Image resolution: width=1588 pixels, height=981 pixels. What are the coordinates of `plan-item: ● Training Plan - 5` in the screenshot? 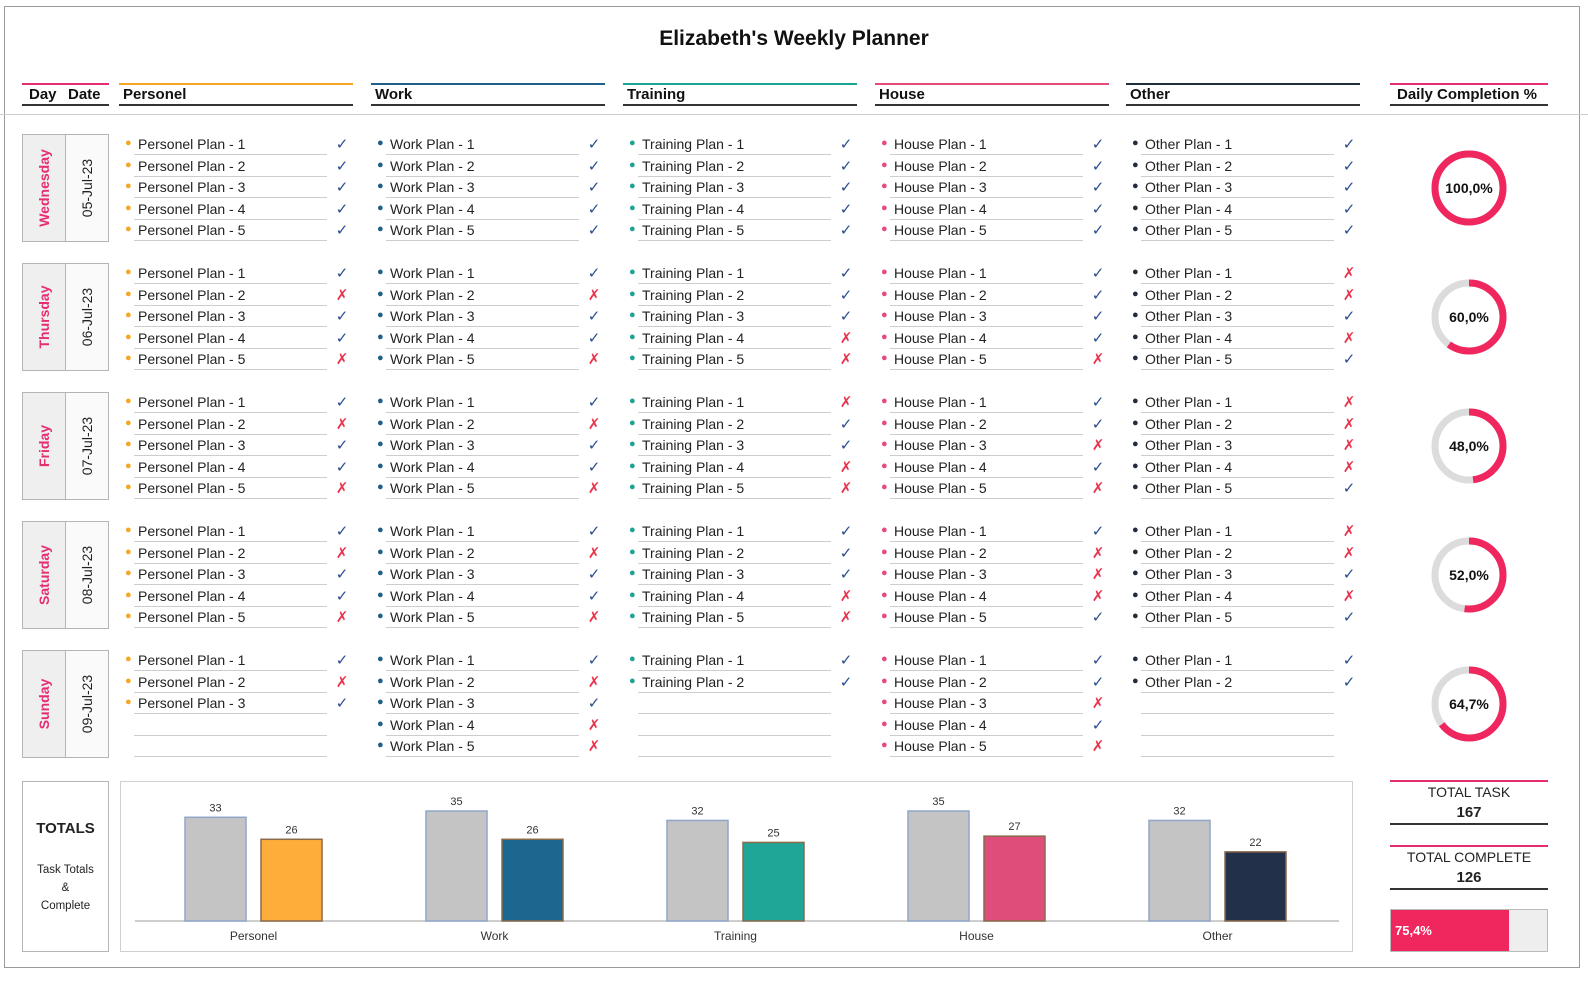 It's located at (730, 231).